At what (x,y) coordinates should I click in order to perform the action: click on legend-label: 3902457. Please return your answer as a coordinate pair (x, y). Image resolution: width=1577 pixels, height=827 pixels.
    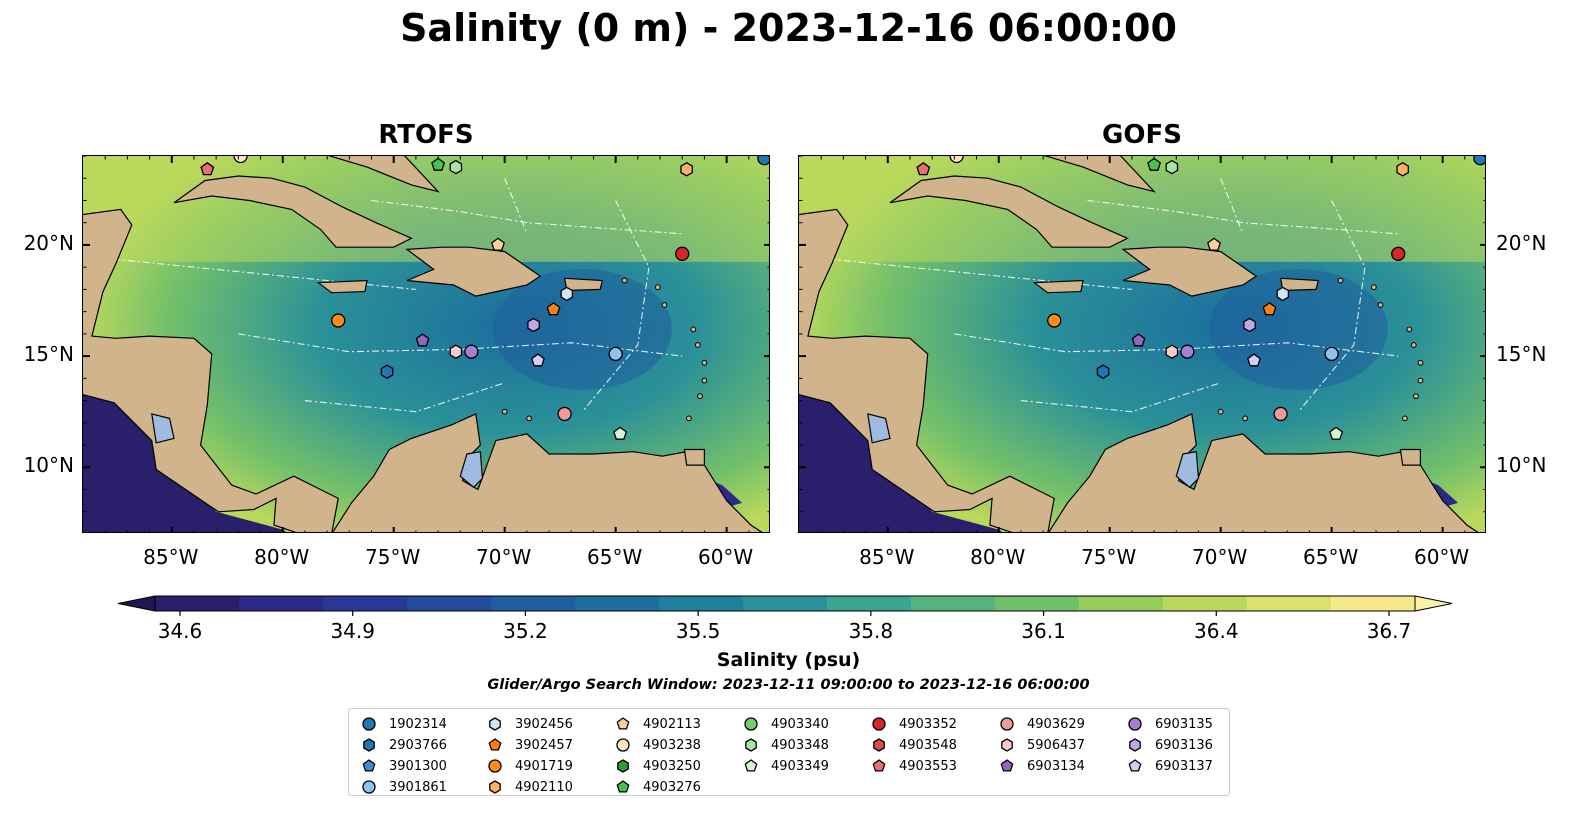
    Looking at the image, I should click on (544, 745).